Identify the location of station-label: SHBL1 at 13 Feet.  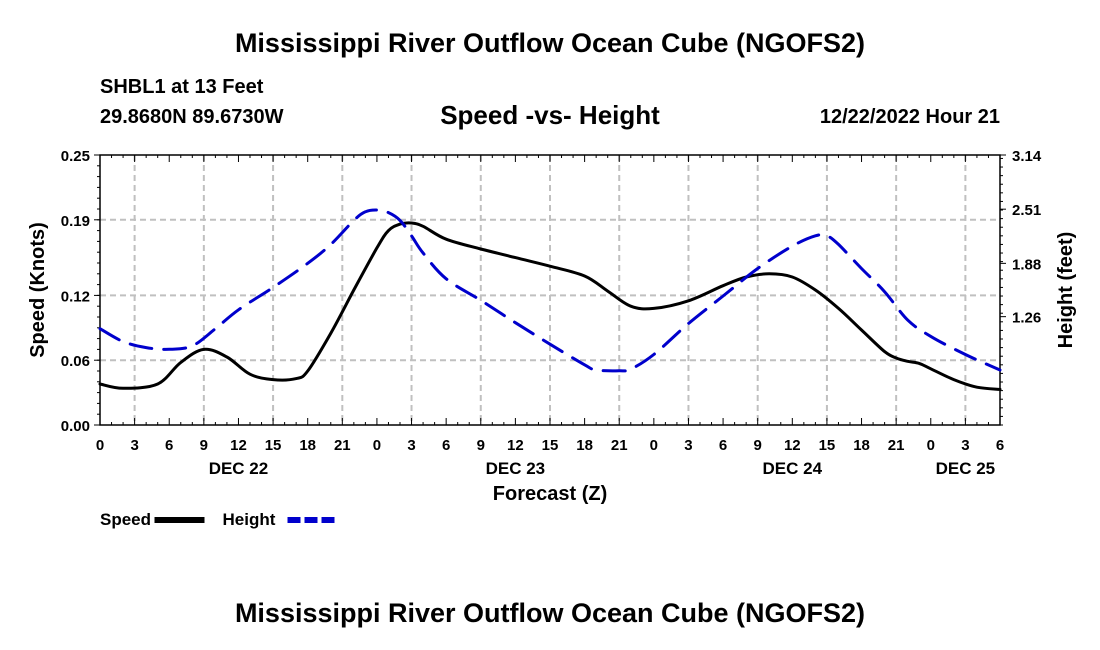
(182, 87).